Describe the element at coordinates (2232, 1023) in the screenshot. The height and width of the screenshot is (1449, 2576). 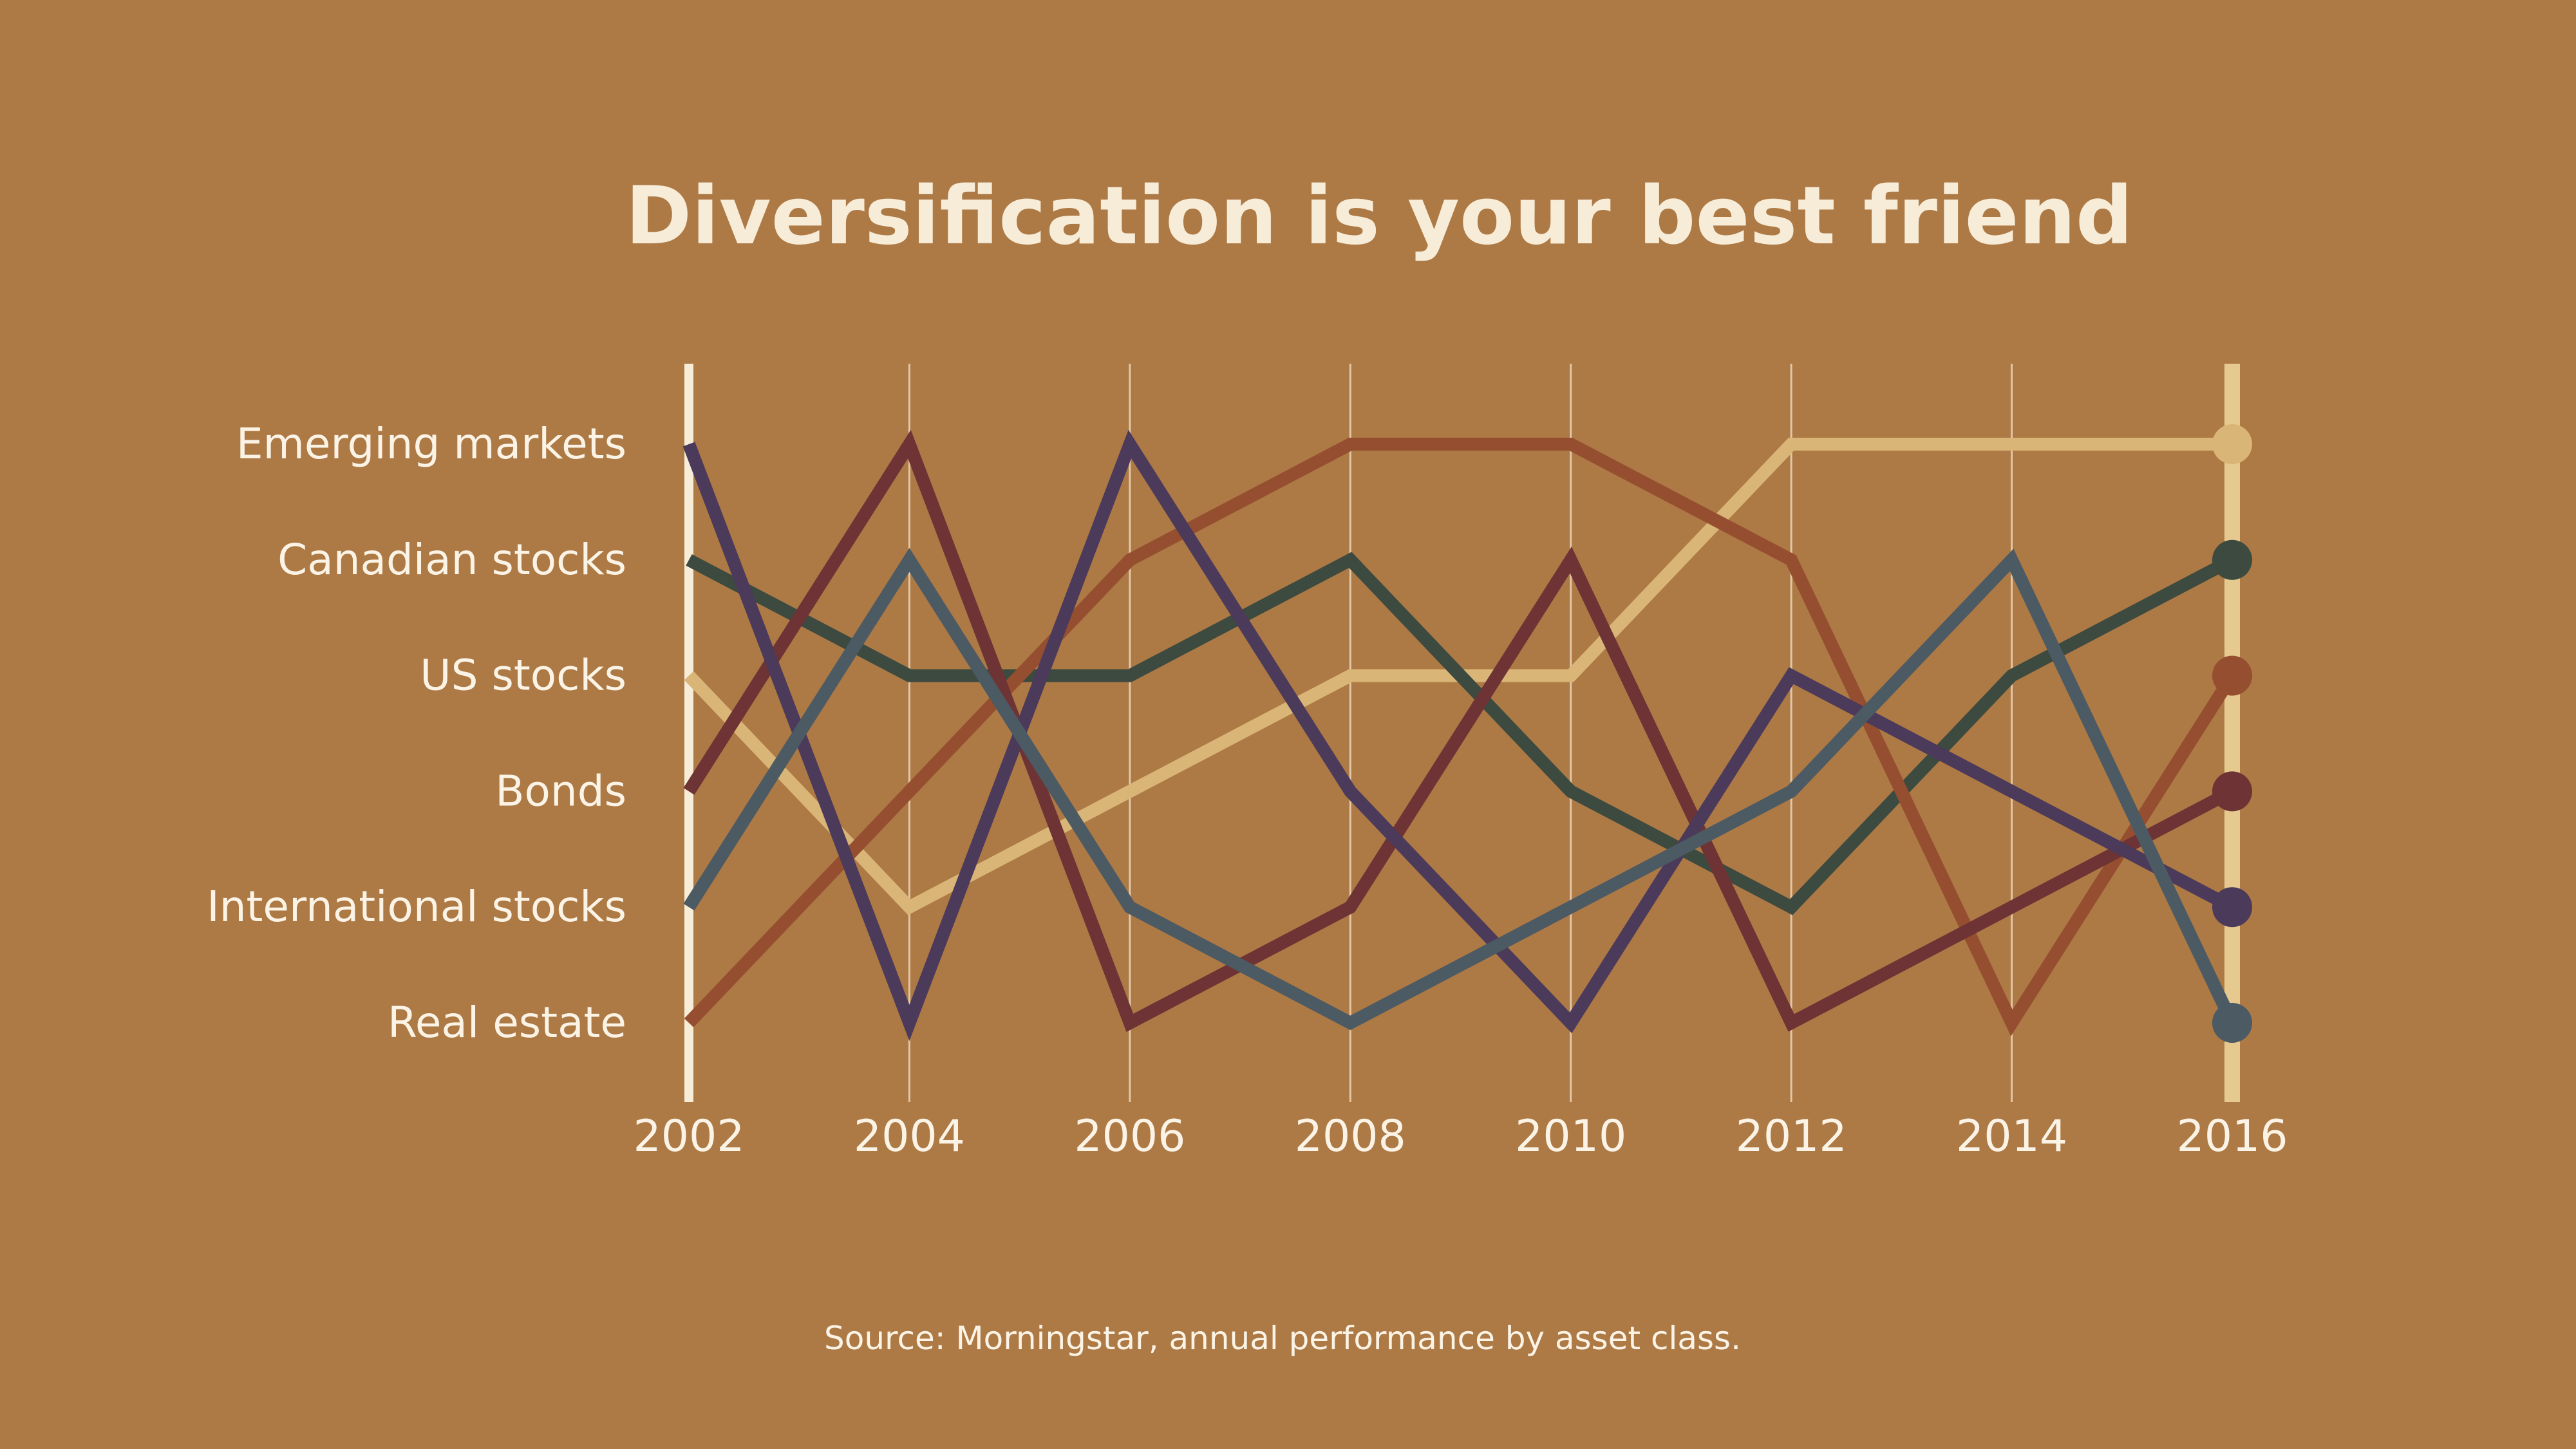
I see `endpoint-real-estate` at that location.